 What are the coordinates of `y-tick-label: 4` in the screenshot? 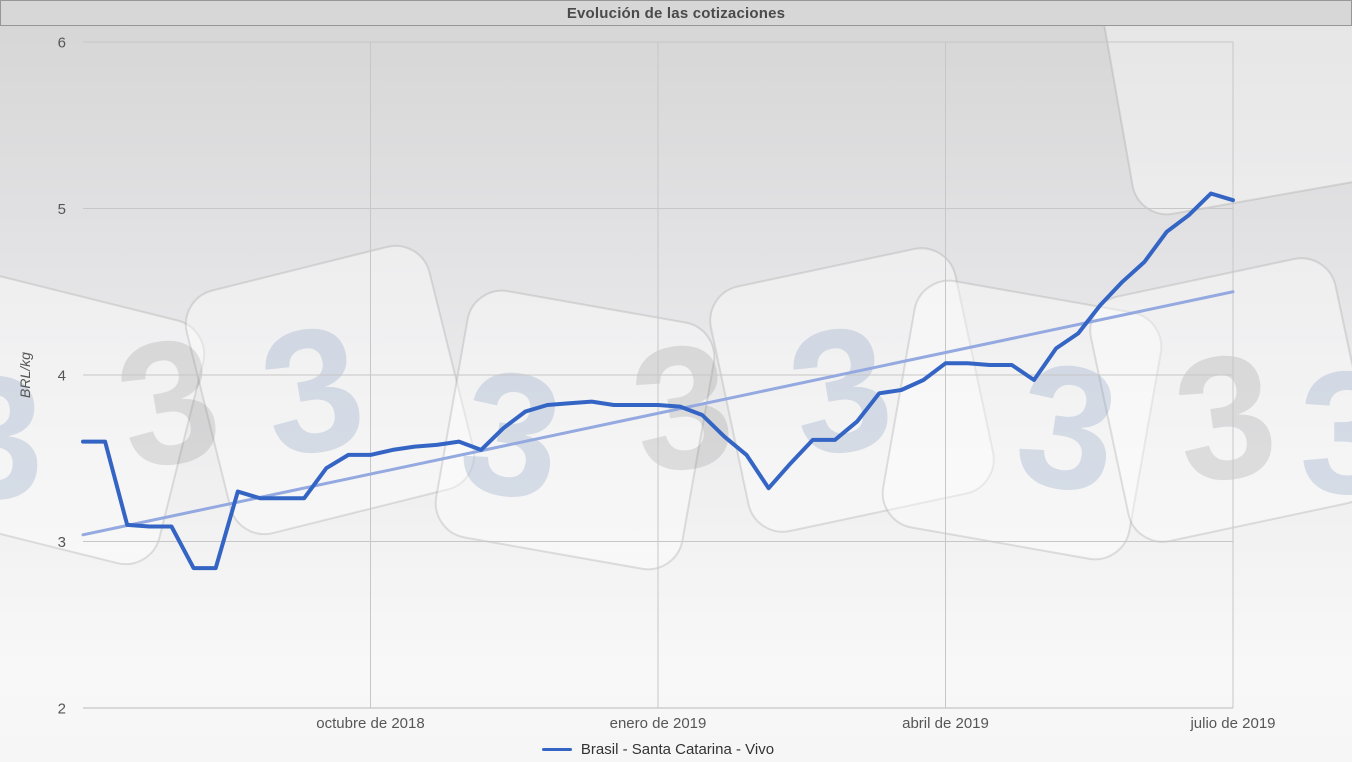 It's located at (62, 375).